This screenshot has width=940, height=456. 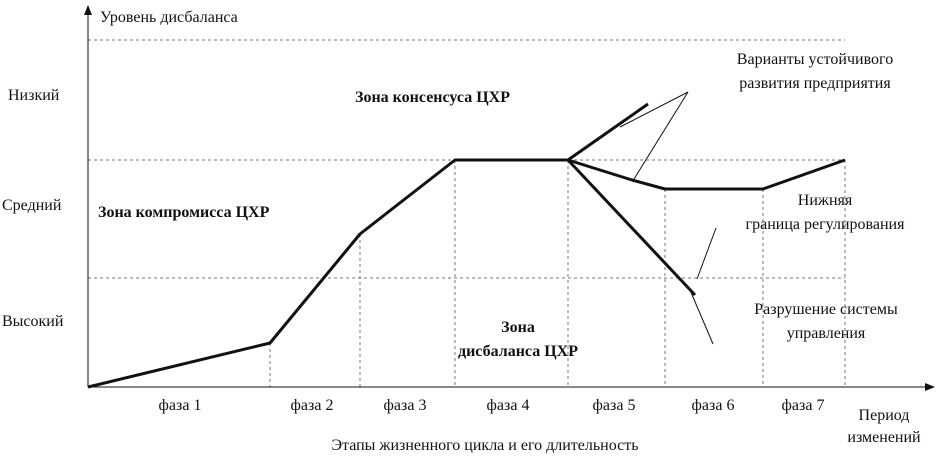 What do you see at coordinates (34, 95) in the screenshot?
I see `level: Низкий` at bounding box center [34, 95].